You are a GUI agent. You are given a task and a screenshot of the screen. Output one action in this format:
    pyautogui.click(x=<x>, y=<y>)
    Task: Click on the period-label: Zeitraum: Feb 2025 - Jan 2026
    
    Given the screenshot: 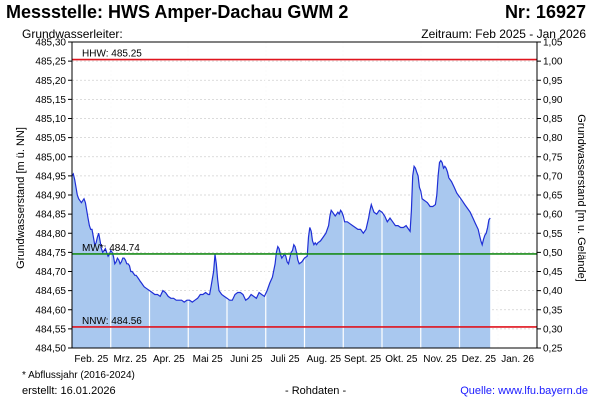 What is the action you would take?
    pyautogui.click(x=503, y=34)
    